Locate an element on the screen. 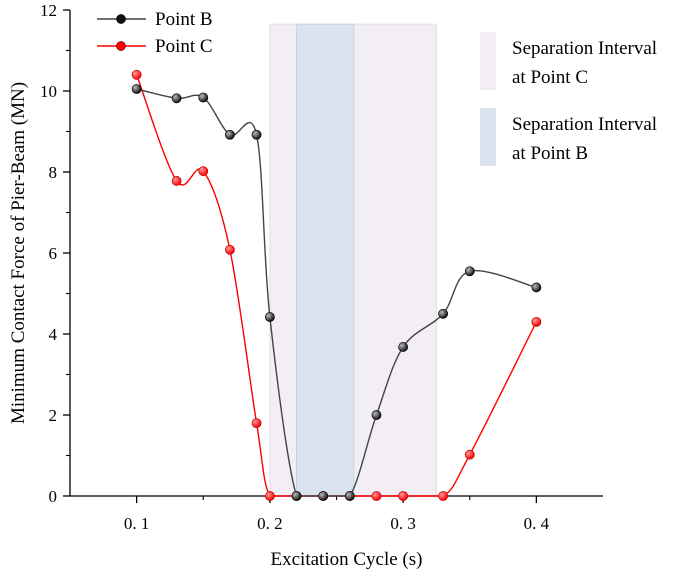  x-tick-label: 0. 3 is located at coordinates (403, 523).